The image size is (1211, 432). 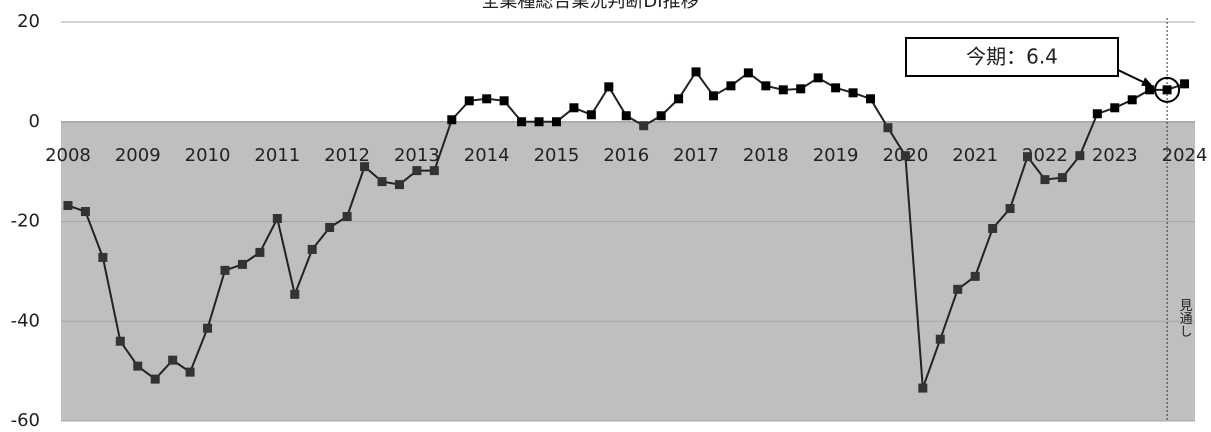 I want to click on x-tick-label: 2024, so click(x=1185, y=155).